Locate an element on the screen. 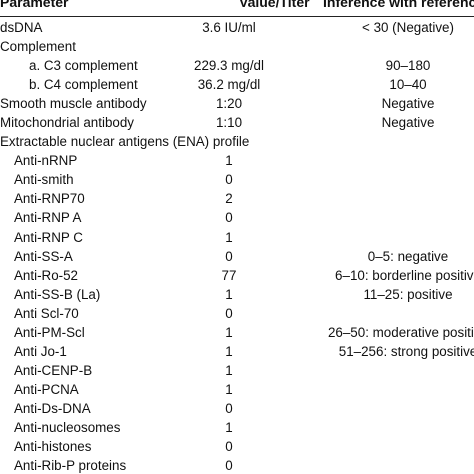  row-reference: 90–180 is located at coordinates (408, 66).